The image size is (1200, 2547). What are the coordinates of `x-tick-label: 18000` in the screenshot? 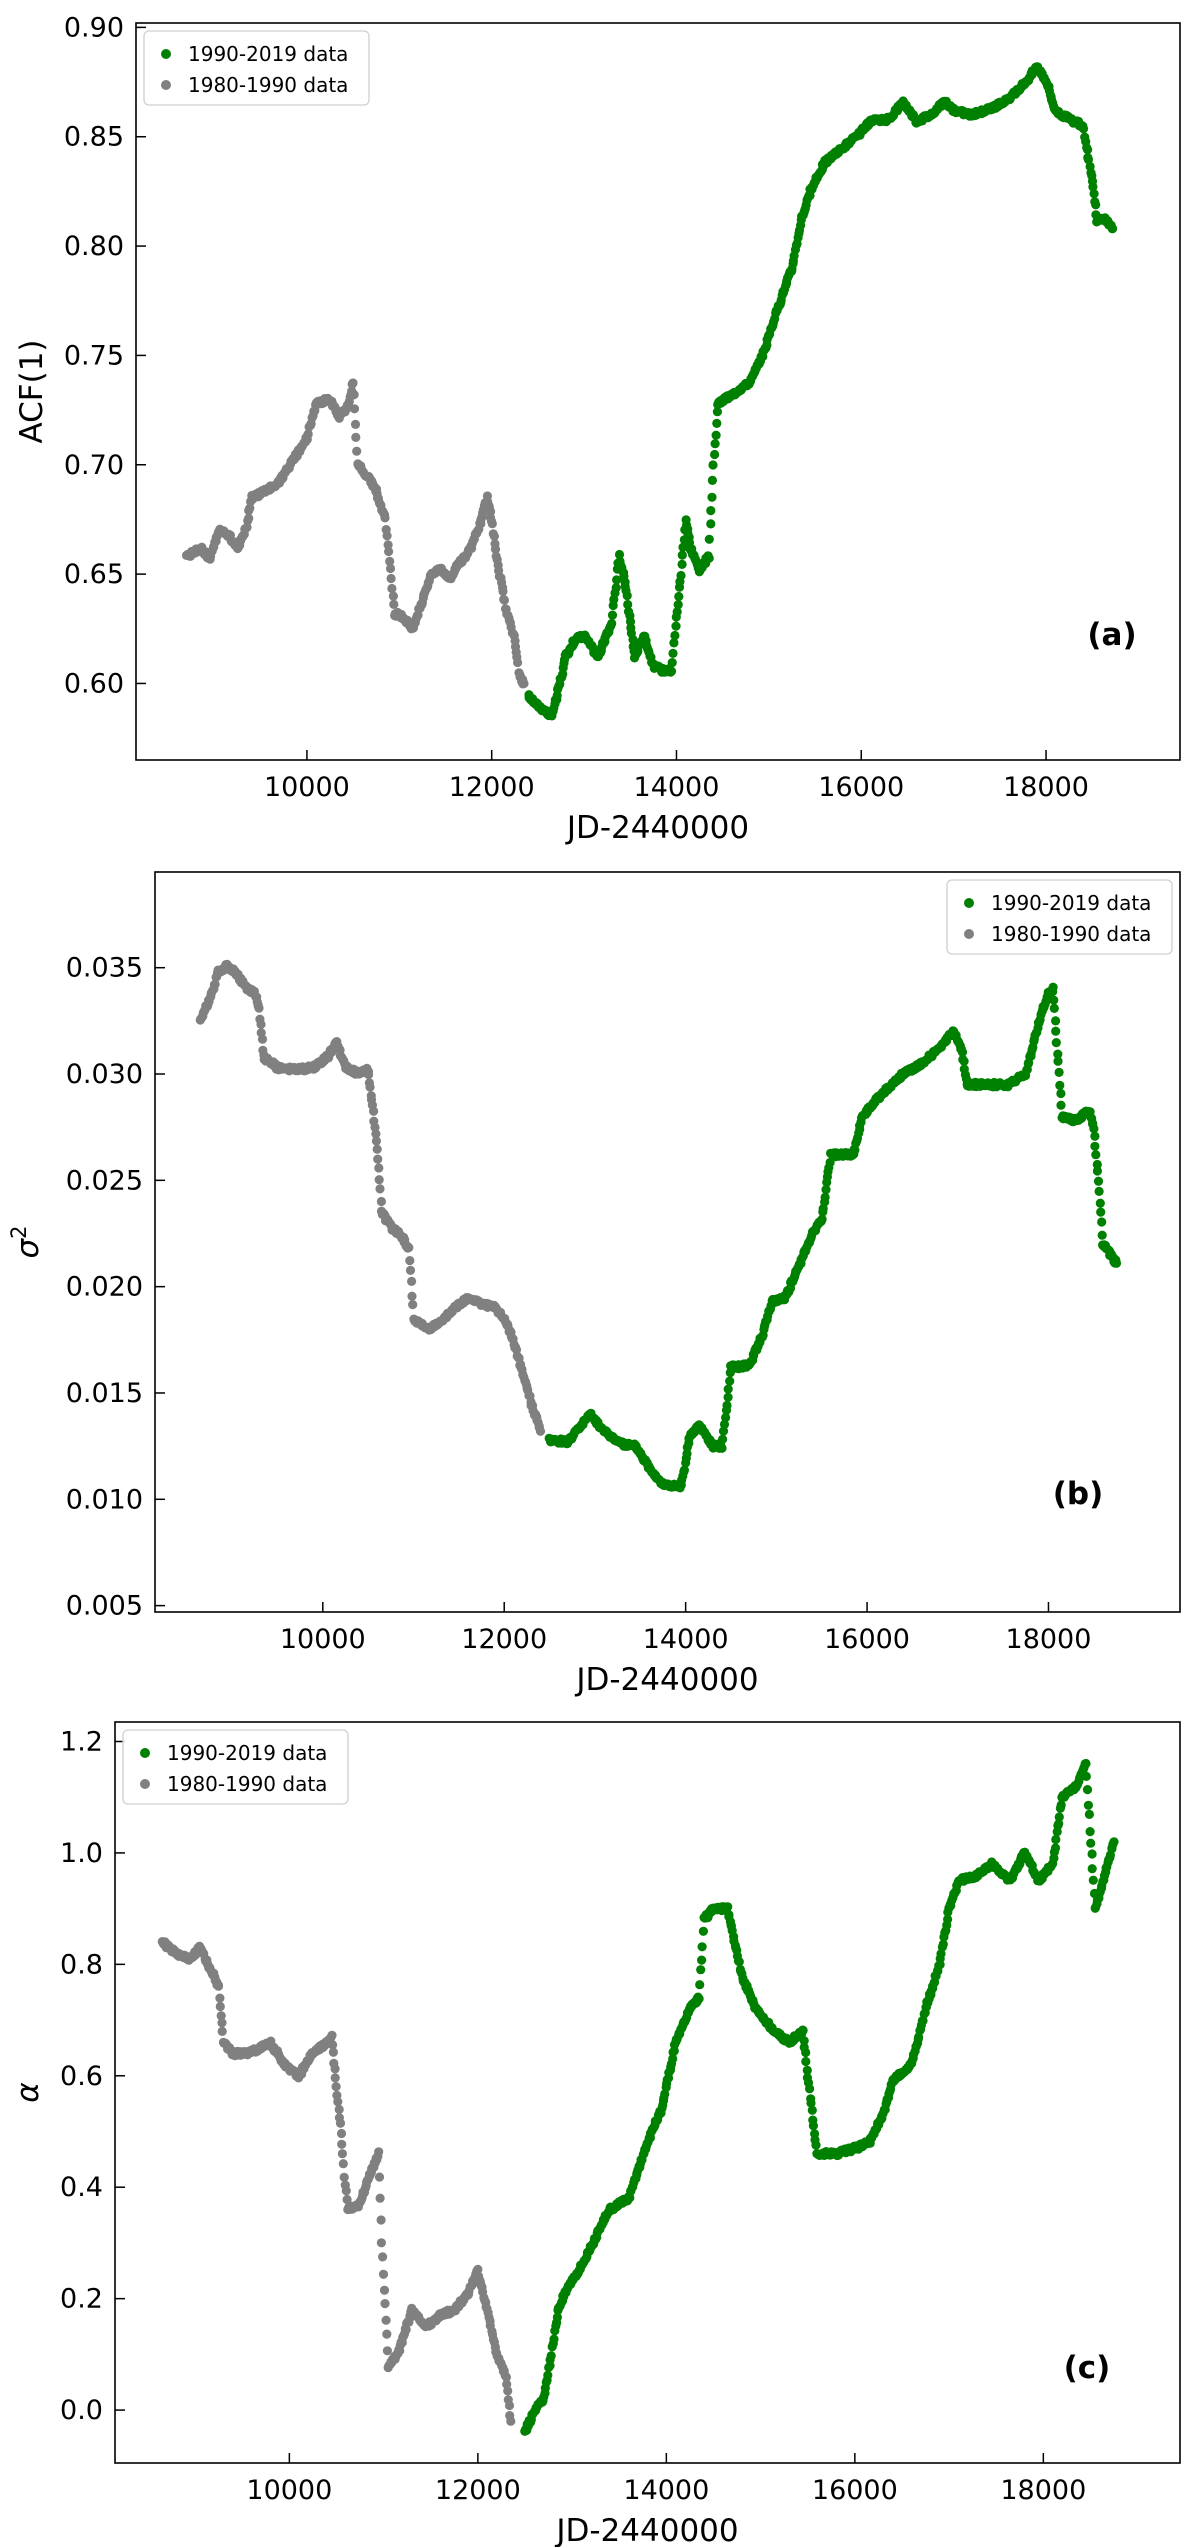 It's located at (1043, 2490).